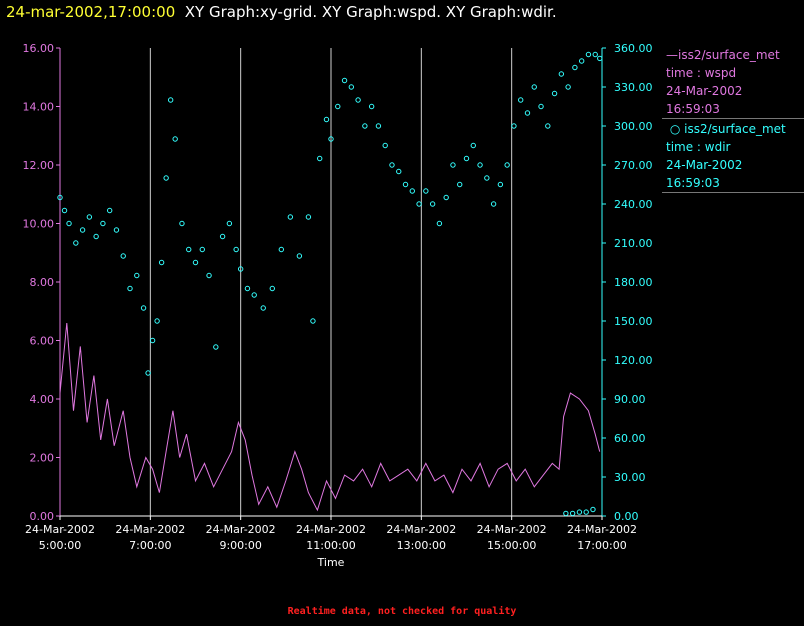  What do you see at coordinates (701, 73) in the screenshot?
I see `legend-wspd-var: time : wspd` at bounding box center [701, 73].